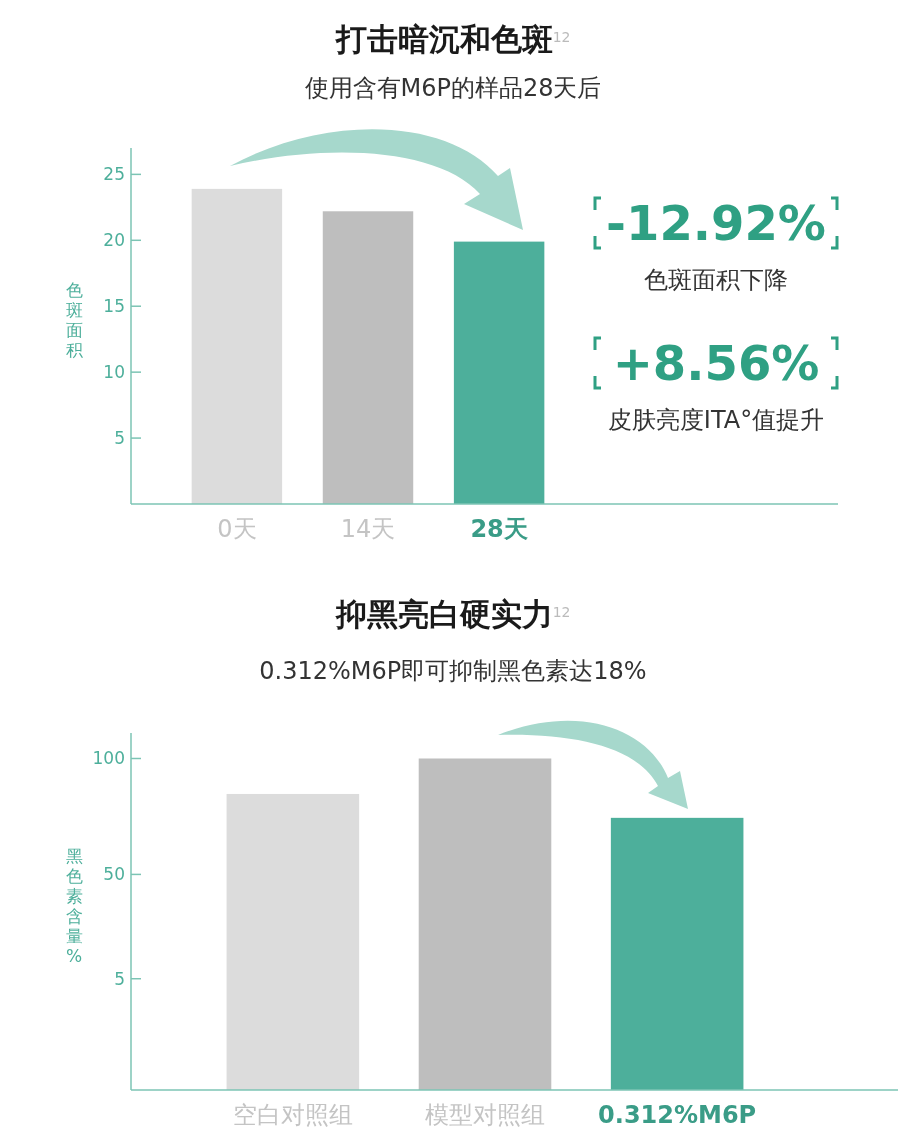 The image size is (906, 1136). I want to click on y-tick-label: 10, so click(114, 372).